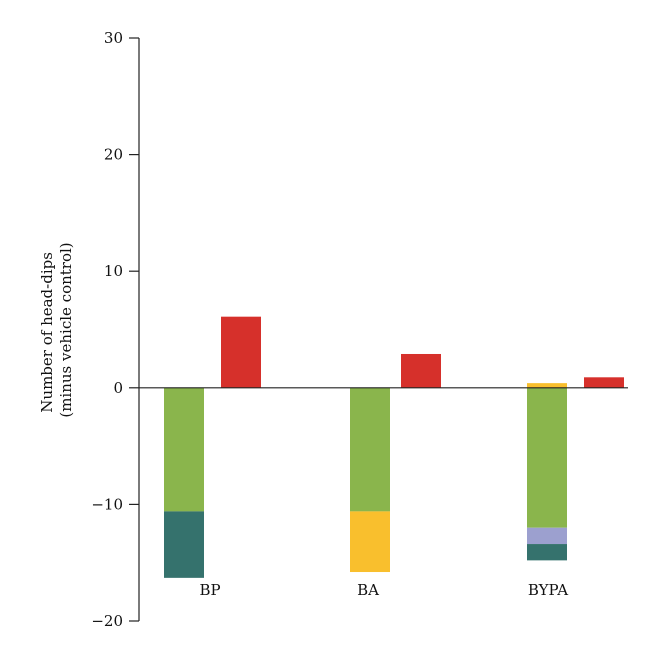  I want to click on y-tick-label: −20, so click(107, 621).